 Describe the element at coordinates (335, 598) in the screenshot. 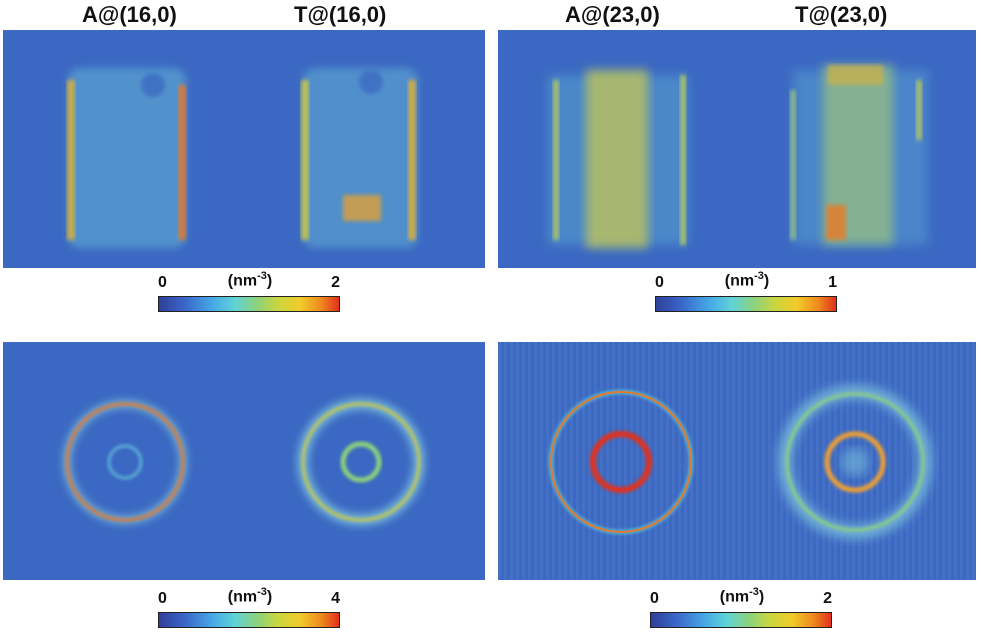

I see `colorbar-max: 4` at that location.